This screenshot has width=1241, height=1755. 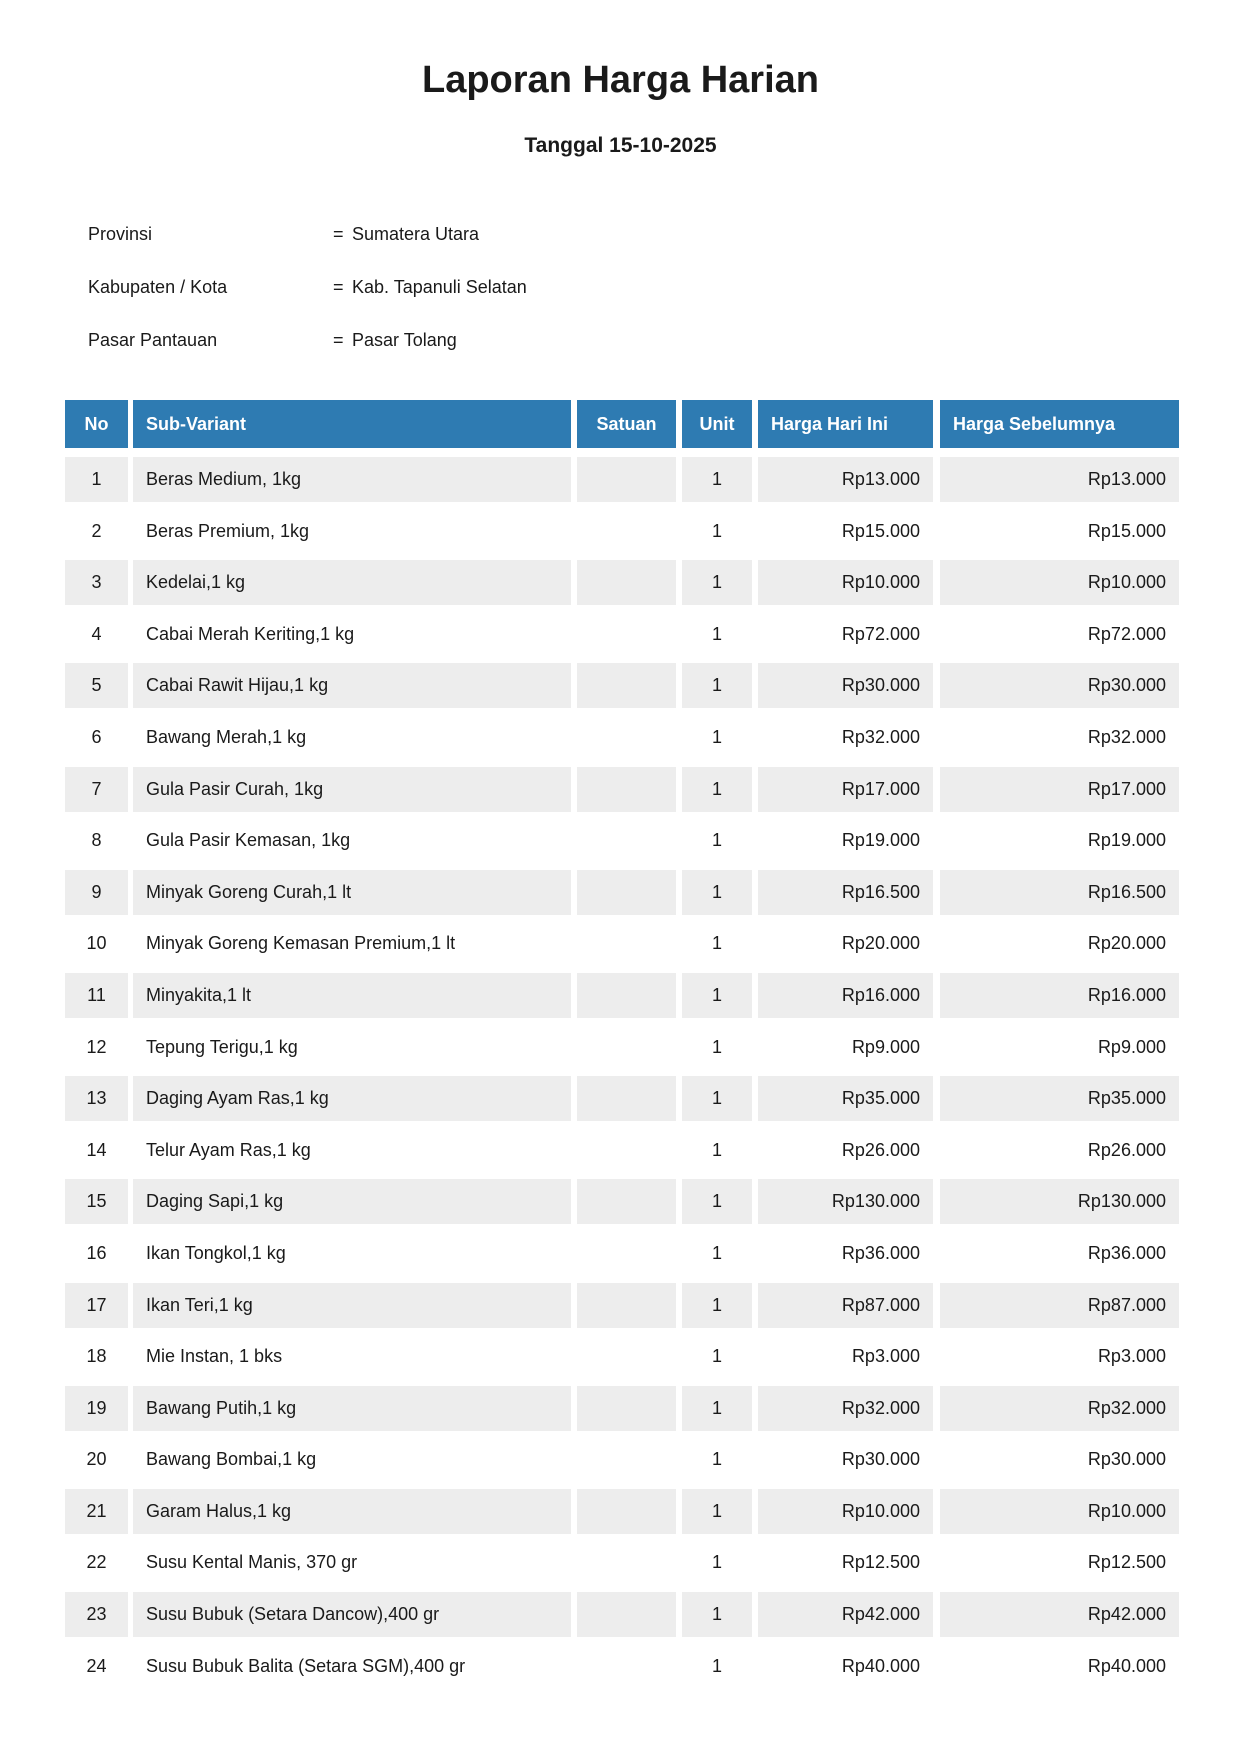 What do you see at coordinates (96, 1099) in the screenshot?
I see `row-number-cell: 13` at bounding box center [96, 1099].